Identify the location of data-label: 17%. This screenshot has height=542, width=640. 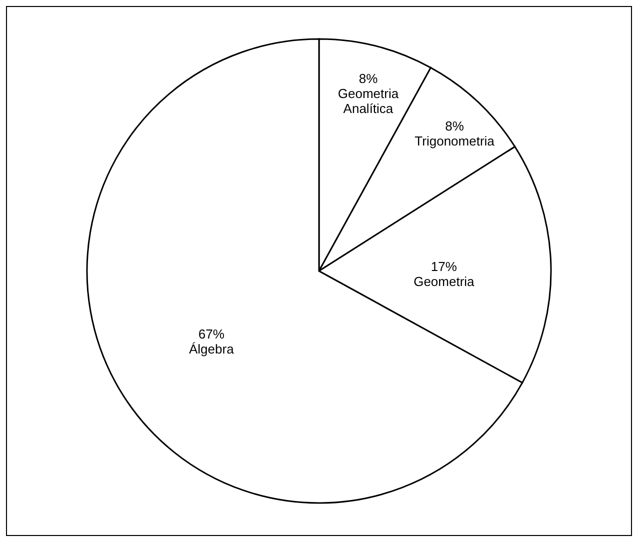
(444, 266).